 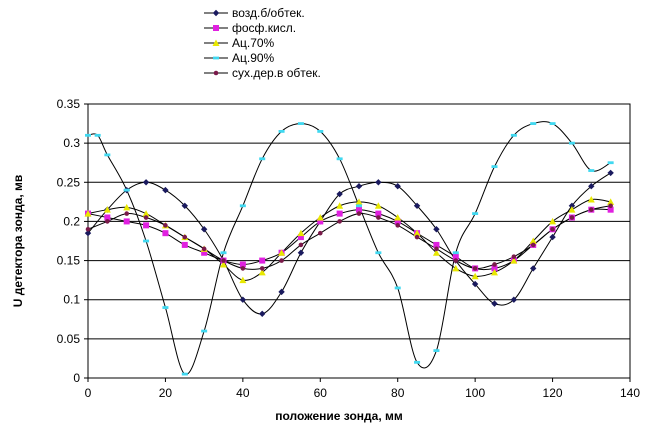 I want to click on legend-label: Ац.70%, so click(x=253, y=43).